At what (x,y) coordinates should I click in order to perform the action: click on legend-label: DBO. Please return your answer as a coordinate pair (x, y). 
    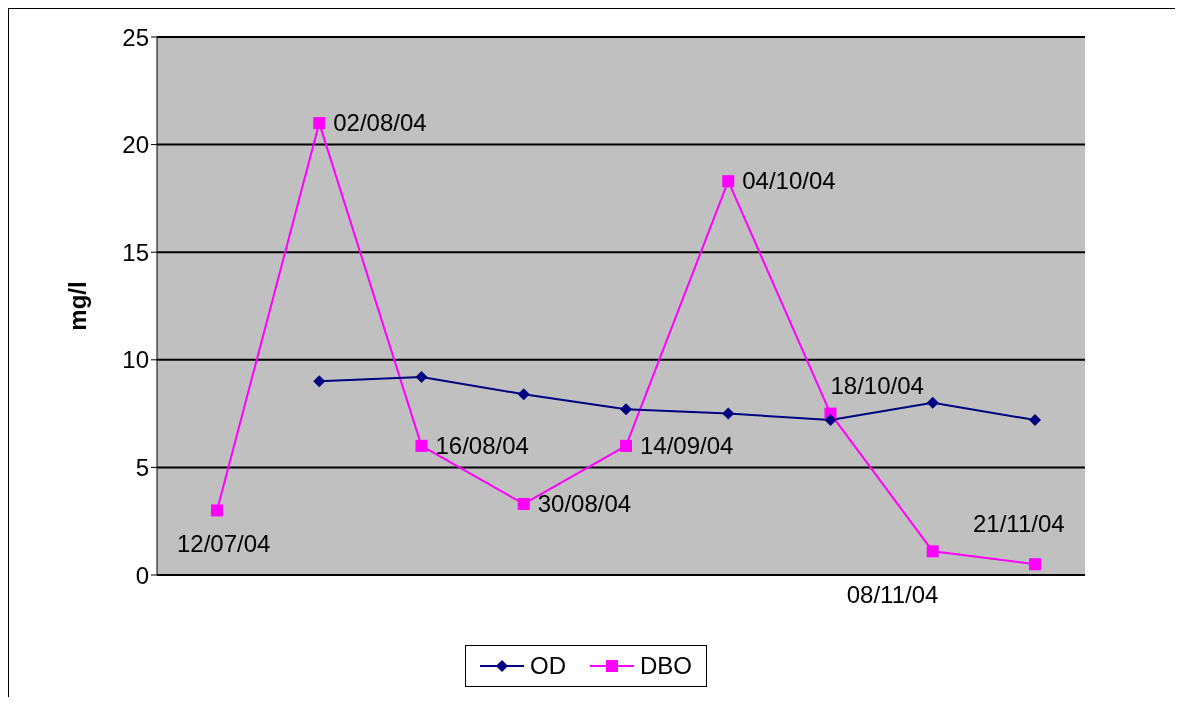
    Looking at the image, I should click on (665, 666).